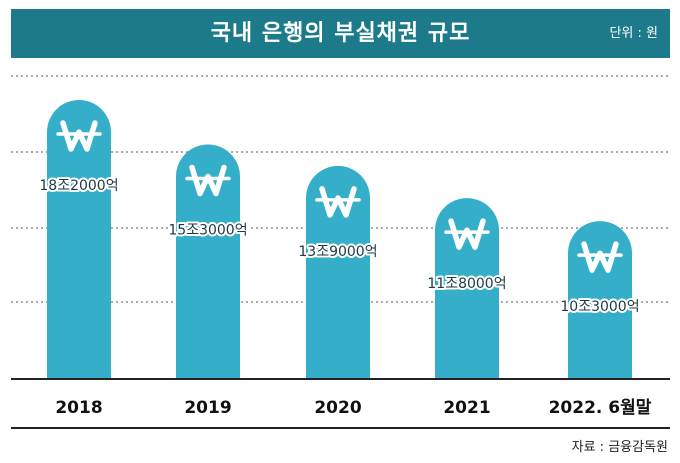 The image size is (680, 463). What do you see at coordinates (207, 230) in the screenshot?
I see `data-label: 15조3000억` at bounding box center [207, 230].